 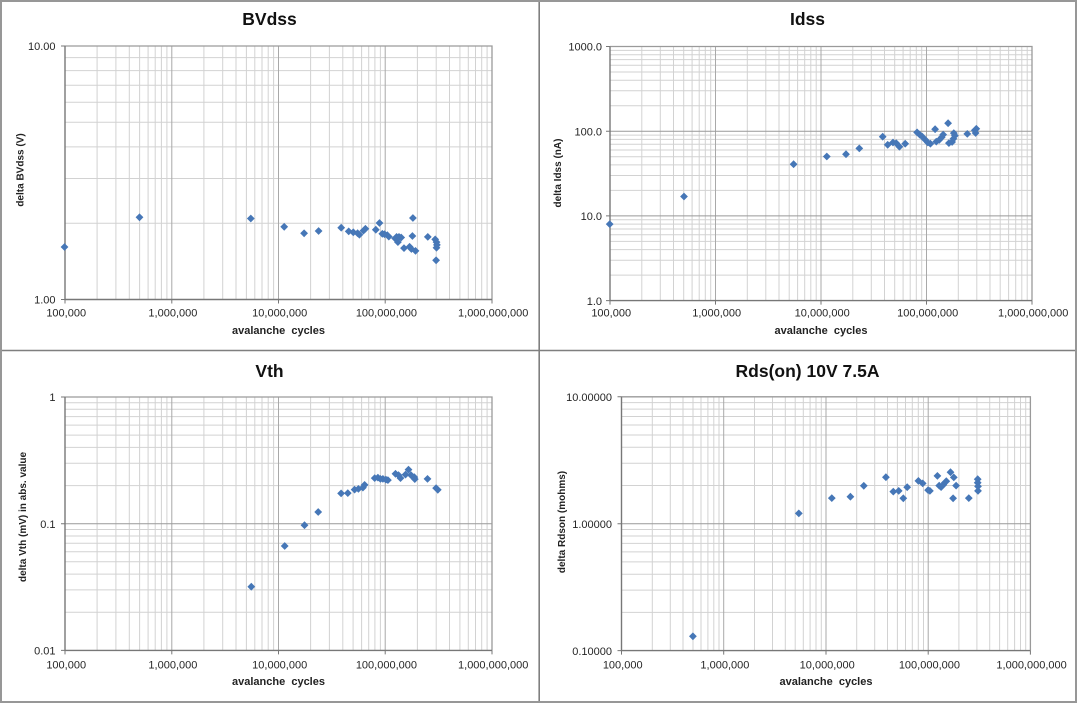 What do you see at coordinates (269, 19) in the screenshot?
I see `svg-text: BVdss` at bounding box center [269, 19].